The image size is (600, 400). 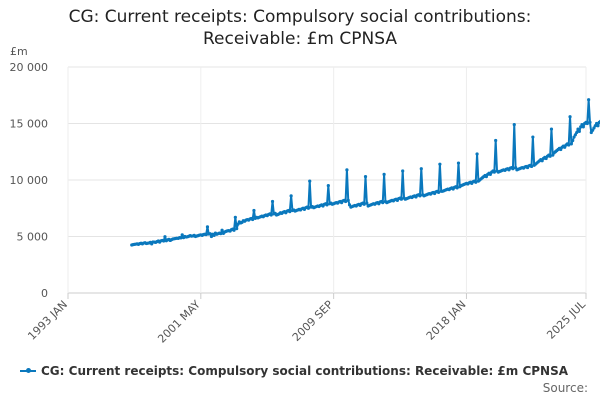 I want to click on x-tick-label: 2025 JUL, so click(x=566, y=319).